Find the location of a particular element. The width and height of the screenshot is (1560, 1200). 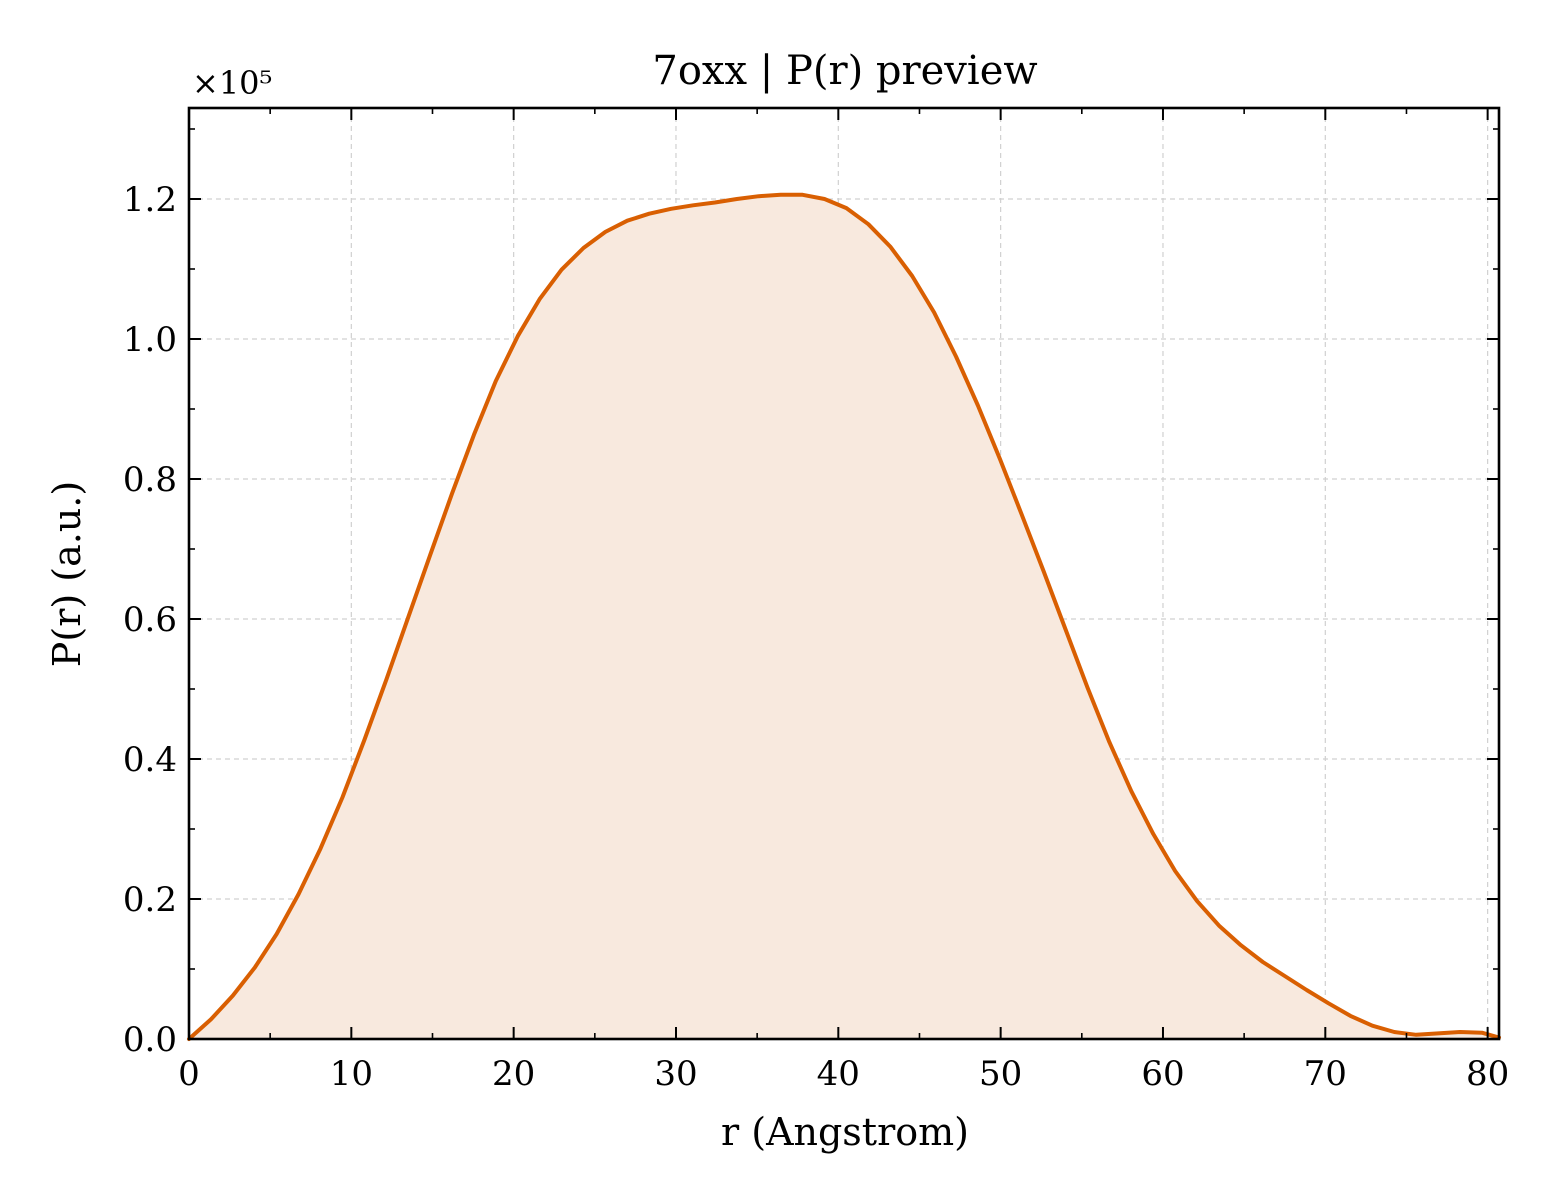

x-tick-label: 70 is located at coordinates (1325, 1074).